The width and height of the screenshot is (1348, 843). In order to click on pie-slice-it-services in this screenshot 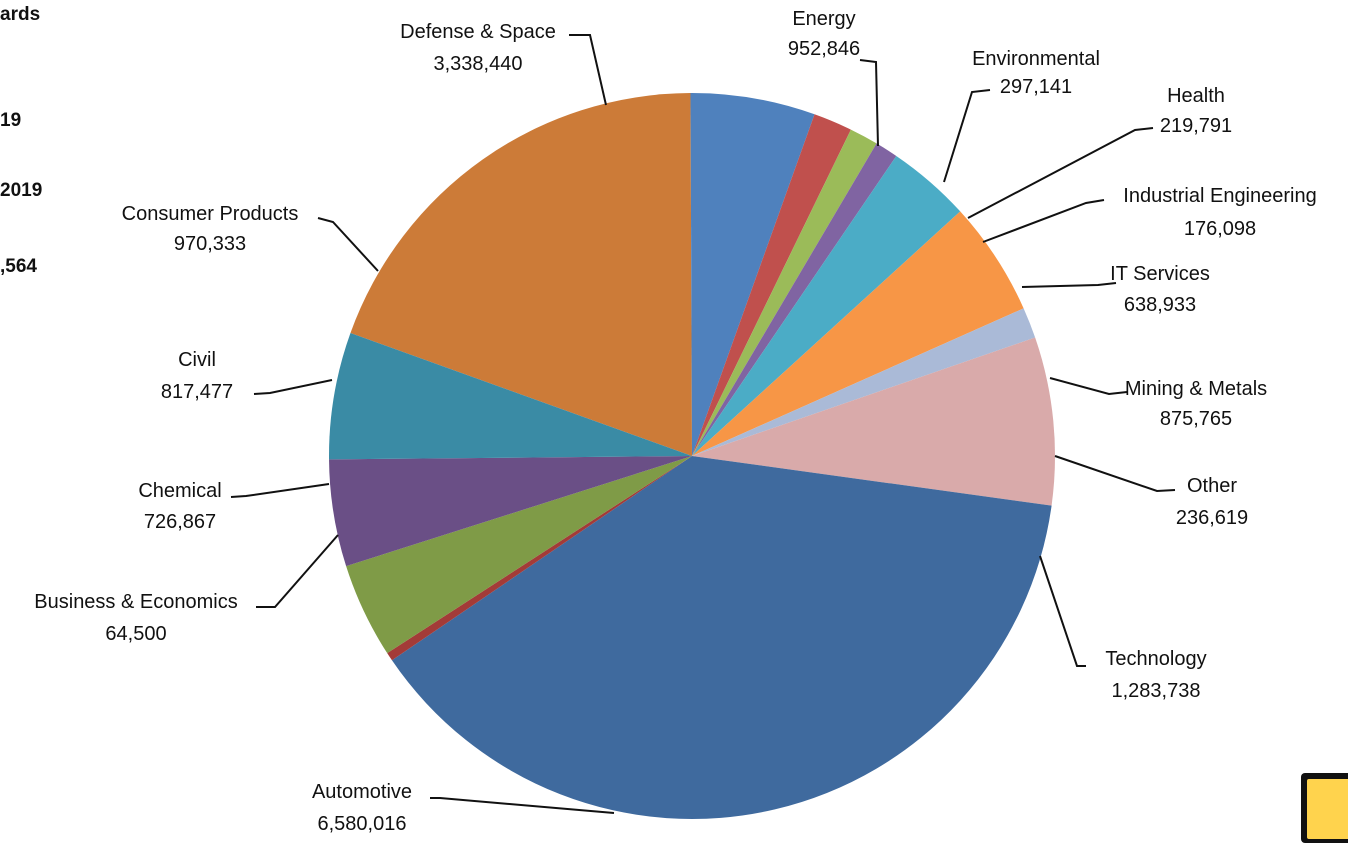, I will do `click(826, 305)`.